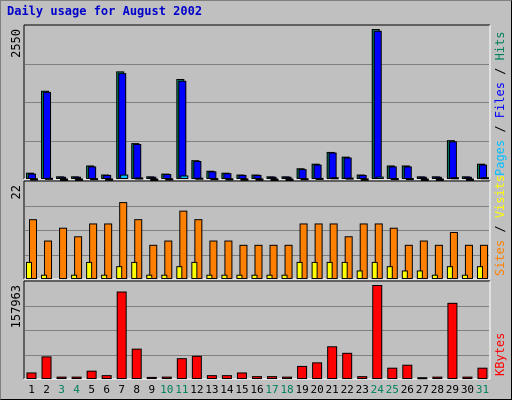  What do you see at coordinates (500, 158) in the screenshot?
I see `legend-pages: Pages` at bounding box center [500, 158].